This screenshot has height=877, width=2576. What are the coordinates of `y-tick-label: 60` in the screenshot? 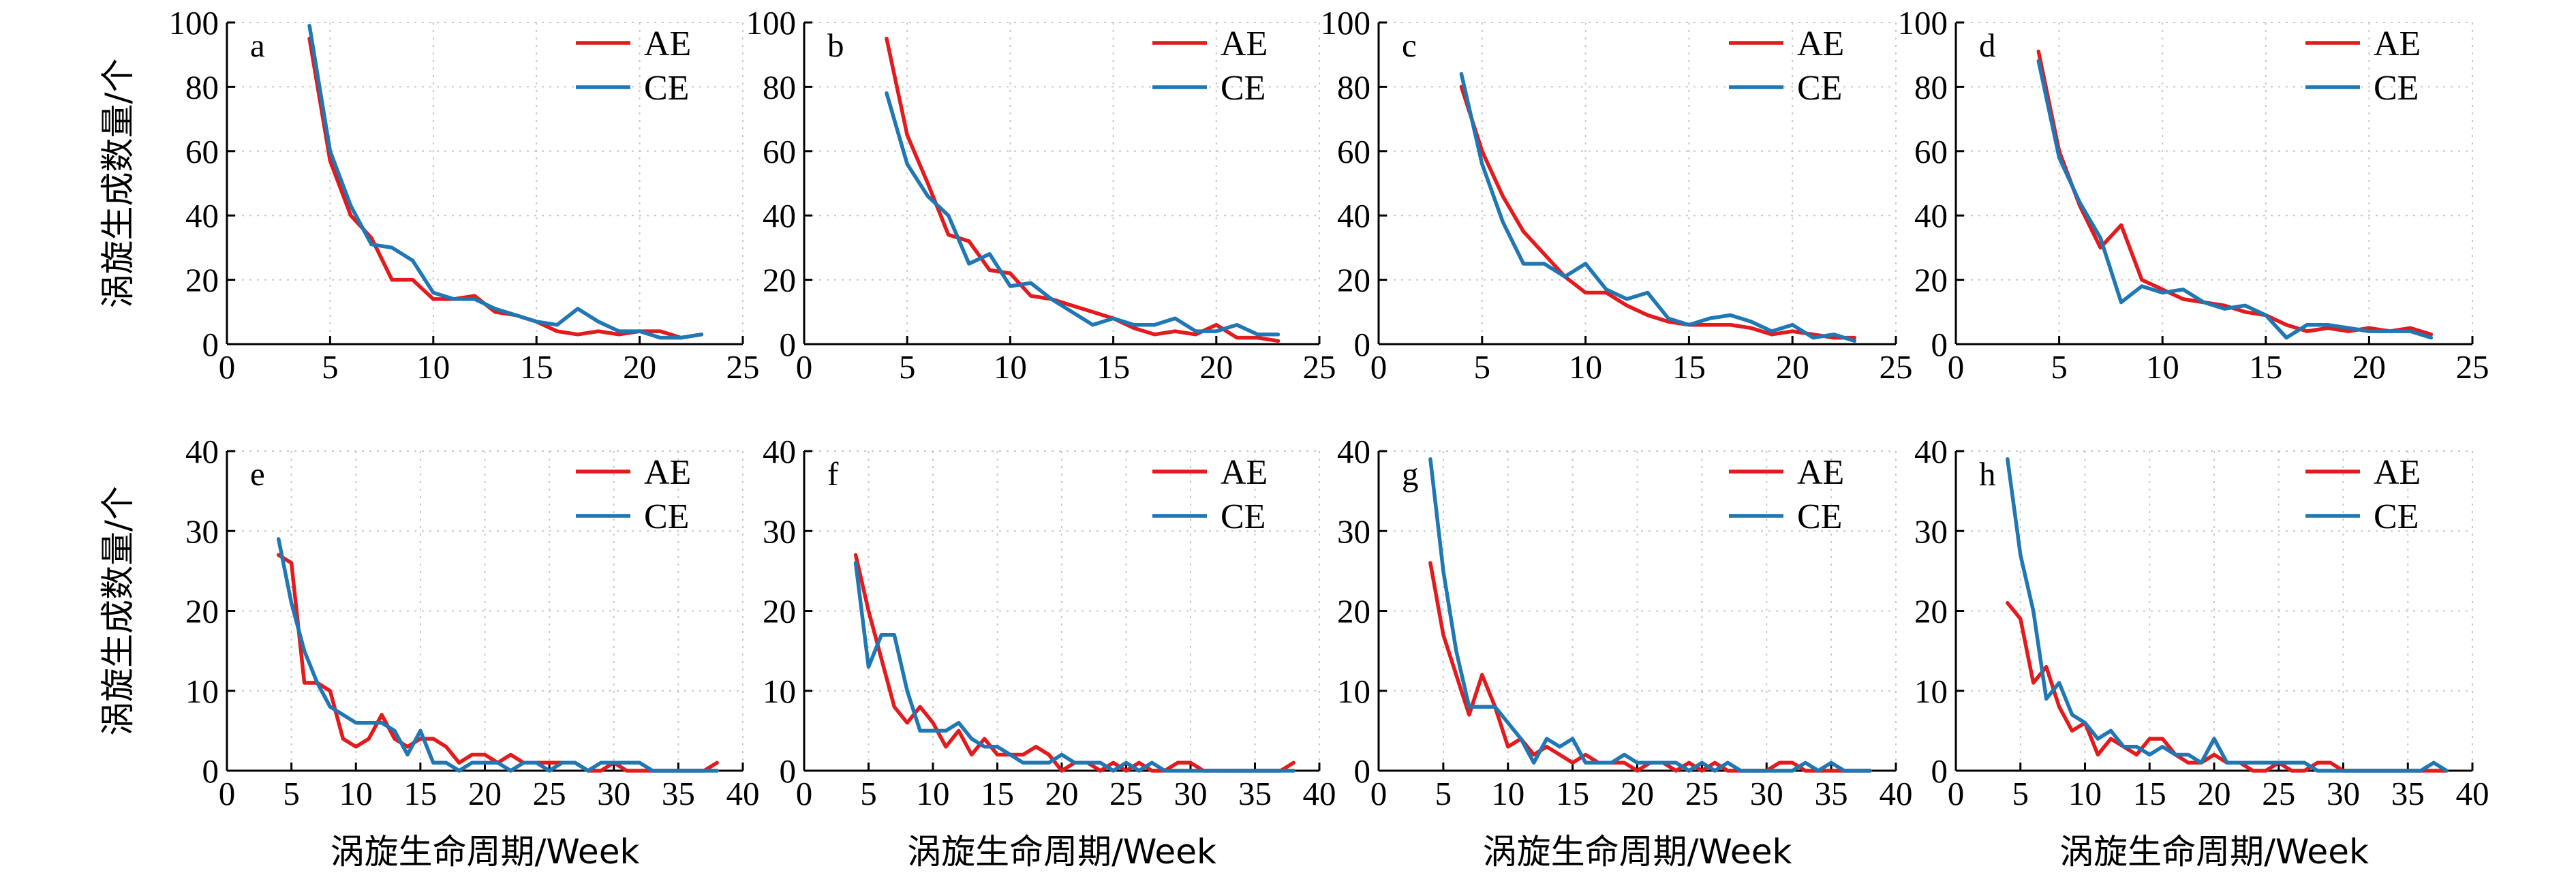 It's located at (202, 151).